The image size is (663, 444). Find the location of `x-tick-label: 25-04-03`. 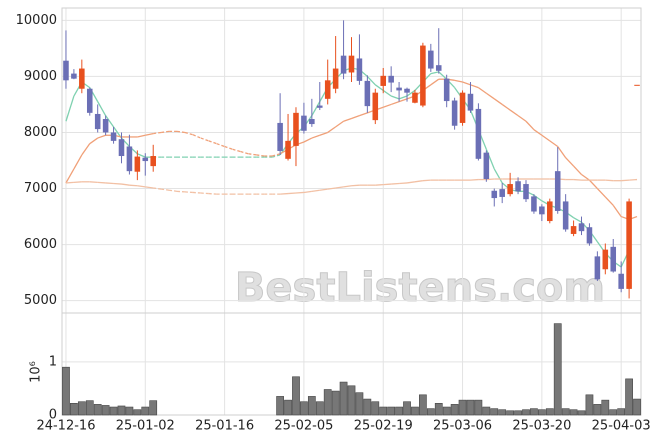

x-tick-label: 25-04-03 is located at coordinates (621, 426).